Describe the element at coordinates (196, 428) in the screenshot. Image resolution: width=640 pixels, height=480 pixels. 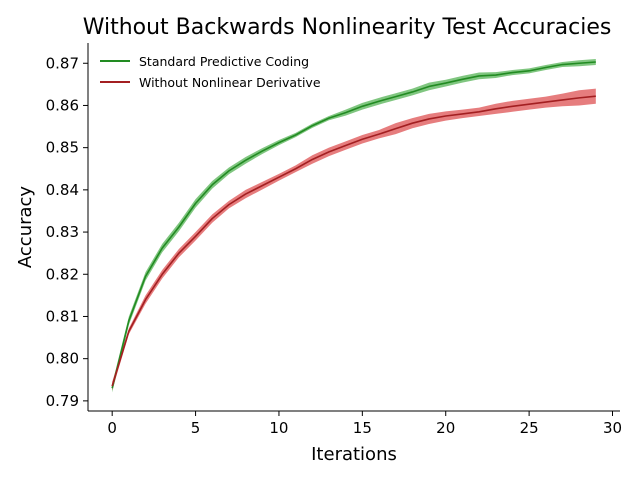
I see `x-tick-label: 5` at that location.